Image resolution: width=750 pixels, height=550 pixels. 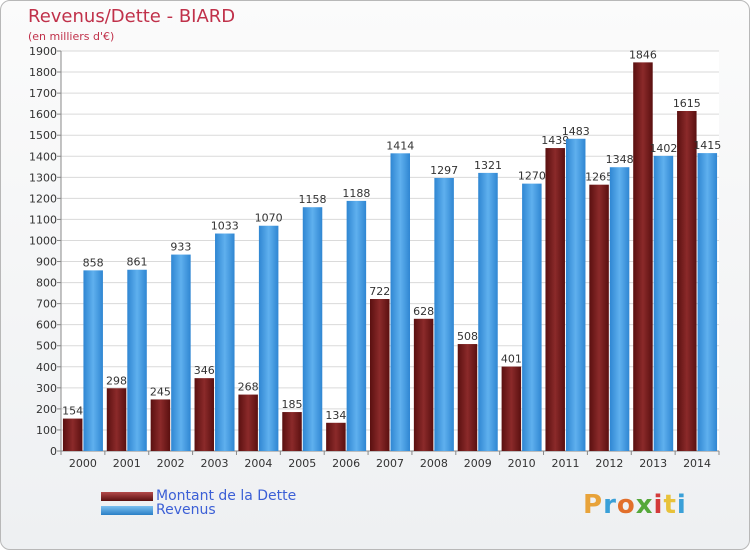 What do you see at coordinates (127, 496) in the screenshot?
I see `legend-swatch-dette` at bounding box center [127, 496].